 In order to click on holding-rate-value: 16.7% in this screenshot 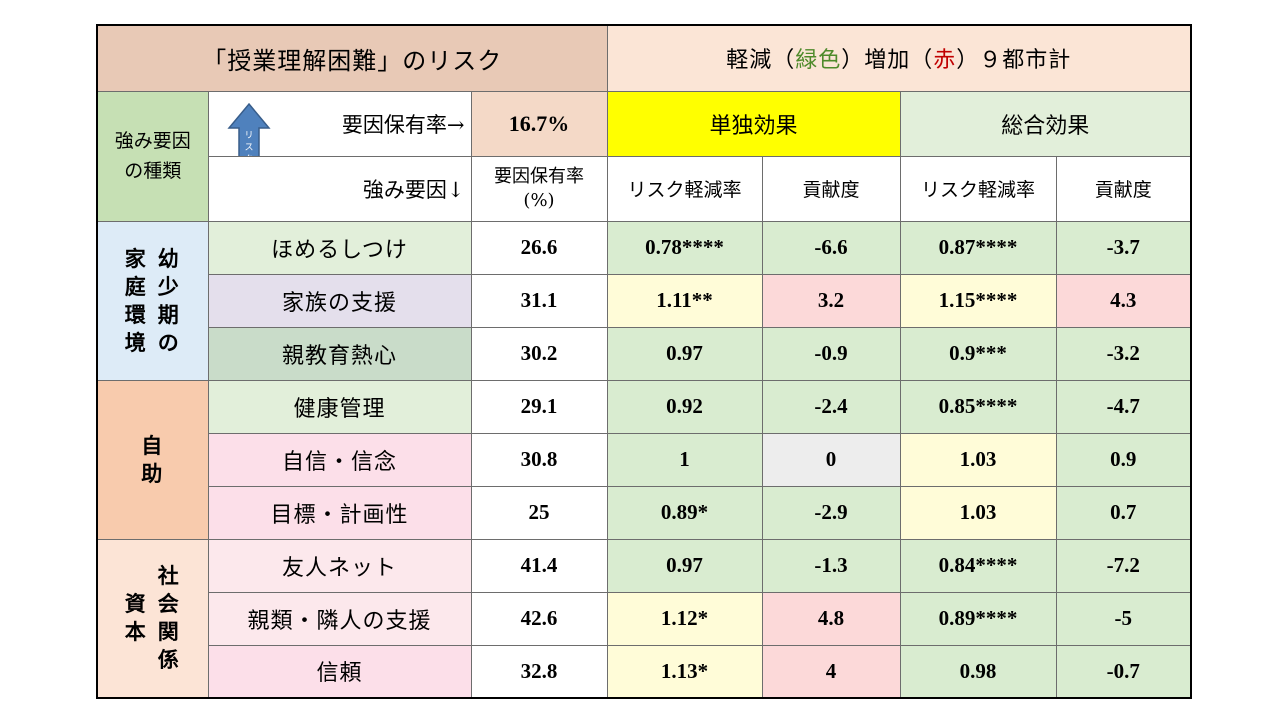, I will do `click(539, 123)`.